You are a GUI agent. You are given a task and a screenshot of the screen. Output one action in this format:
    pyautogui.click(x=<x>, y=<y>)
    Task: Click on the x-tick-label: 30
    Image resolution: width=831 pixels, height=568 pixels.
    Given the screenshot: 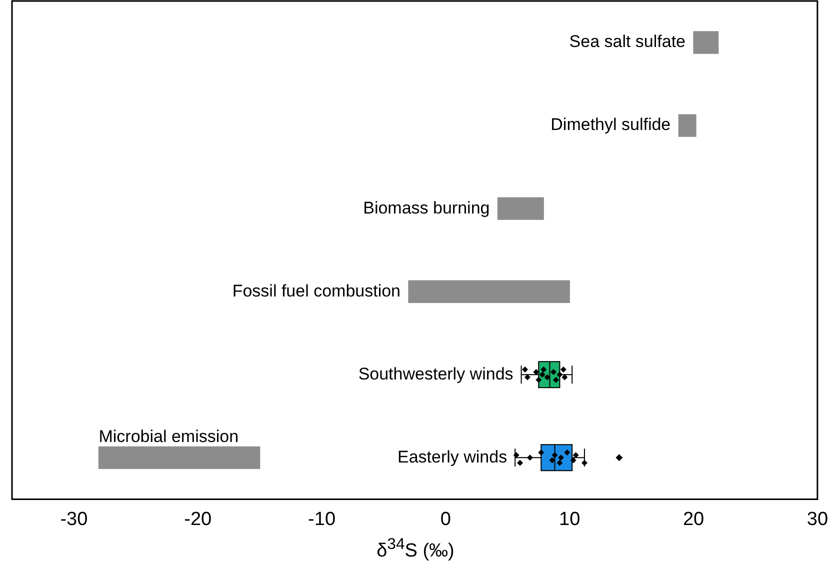 What is the action you would take?
    pyautogui.click(x=817, y=519)
    